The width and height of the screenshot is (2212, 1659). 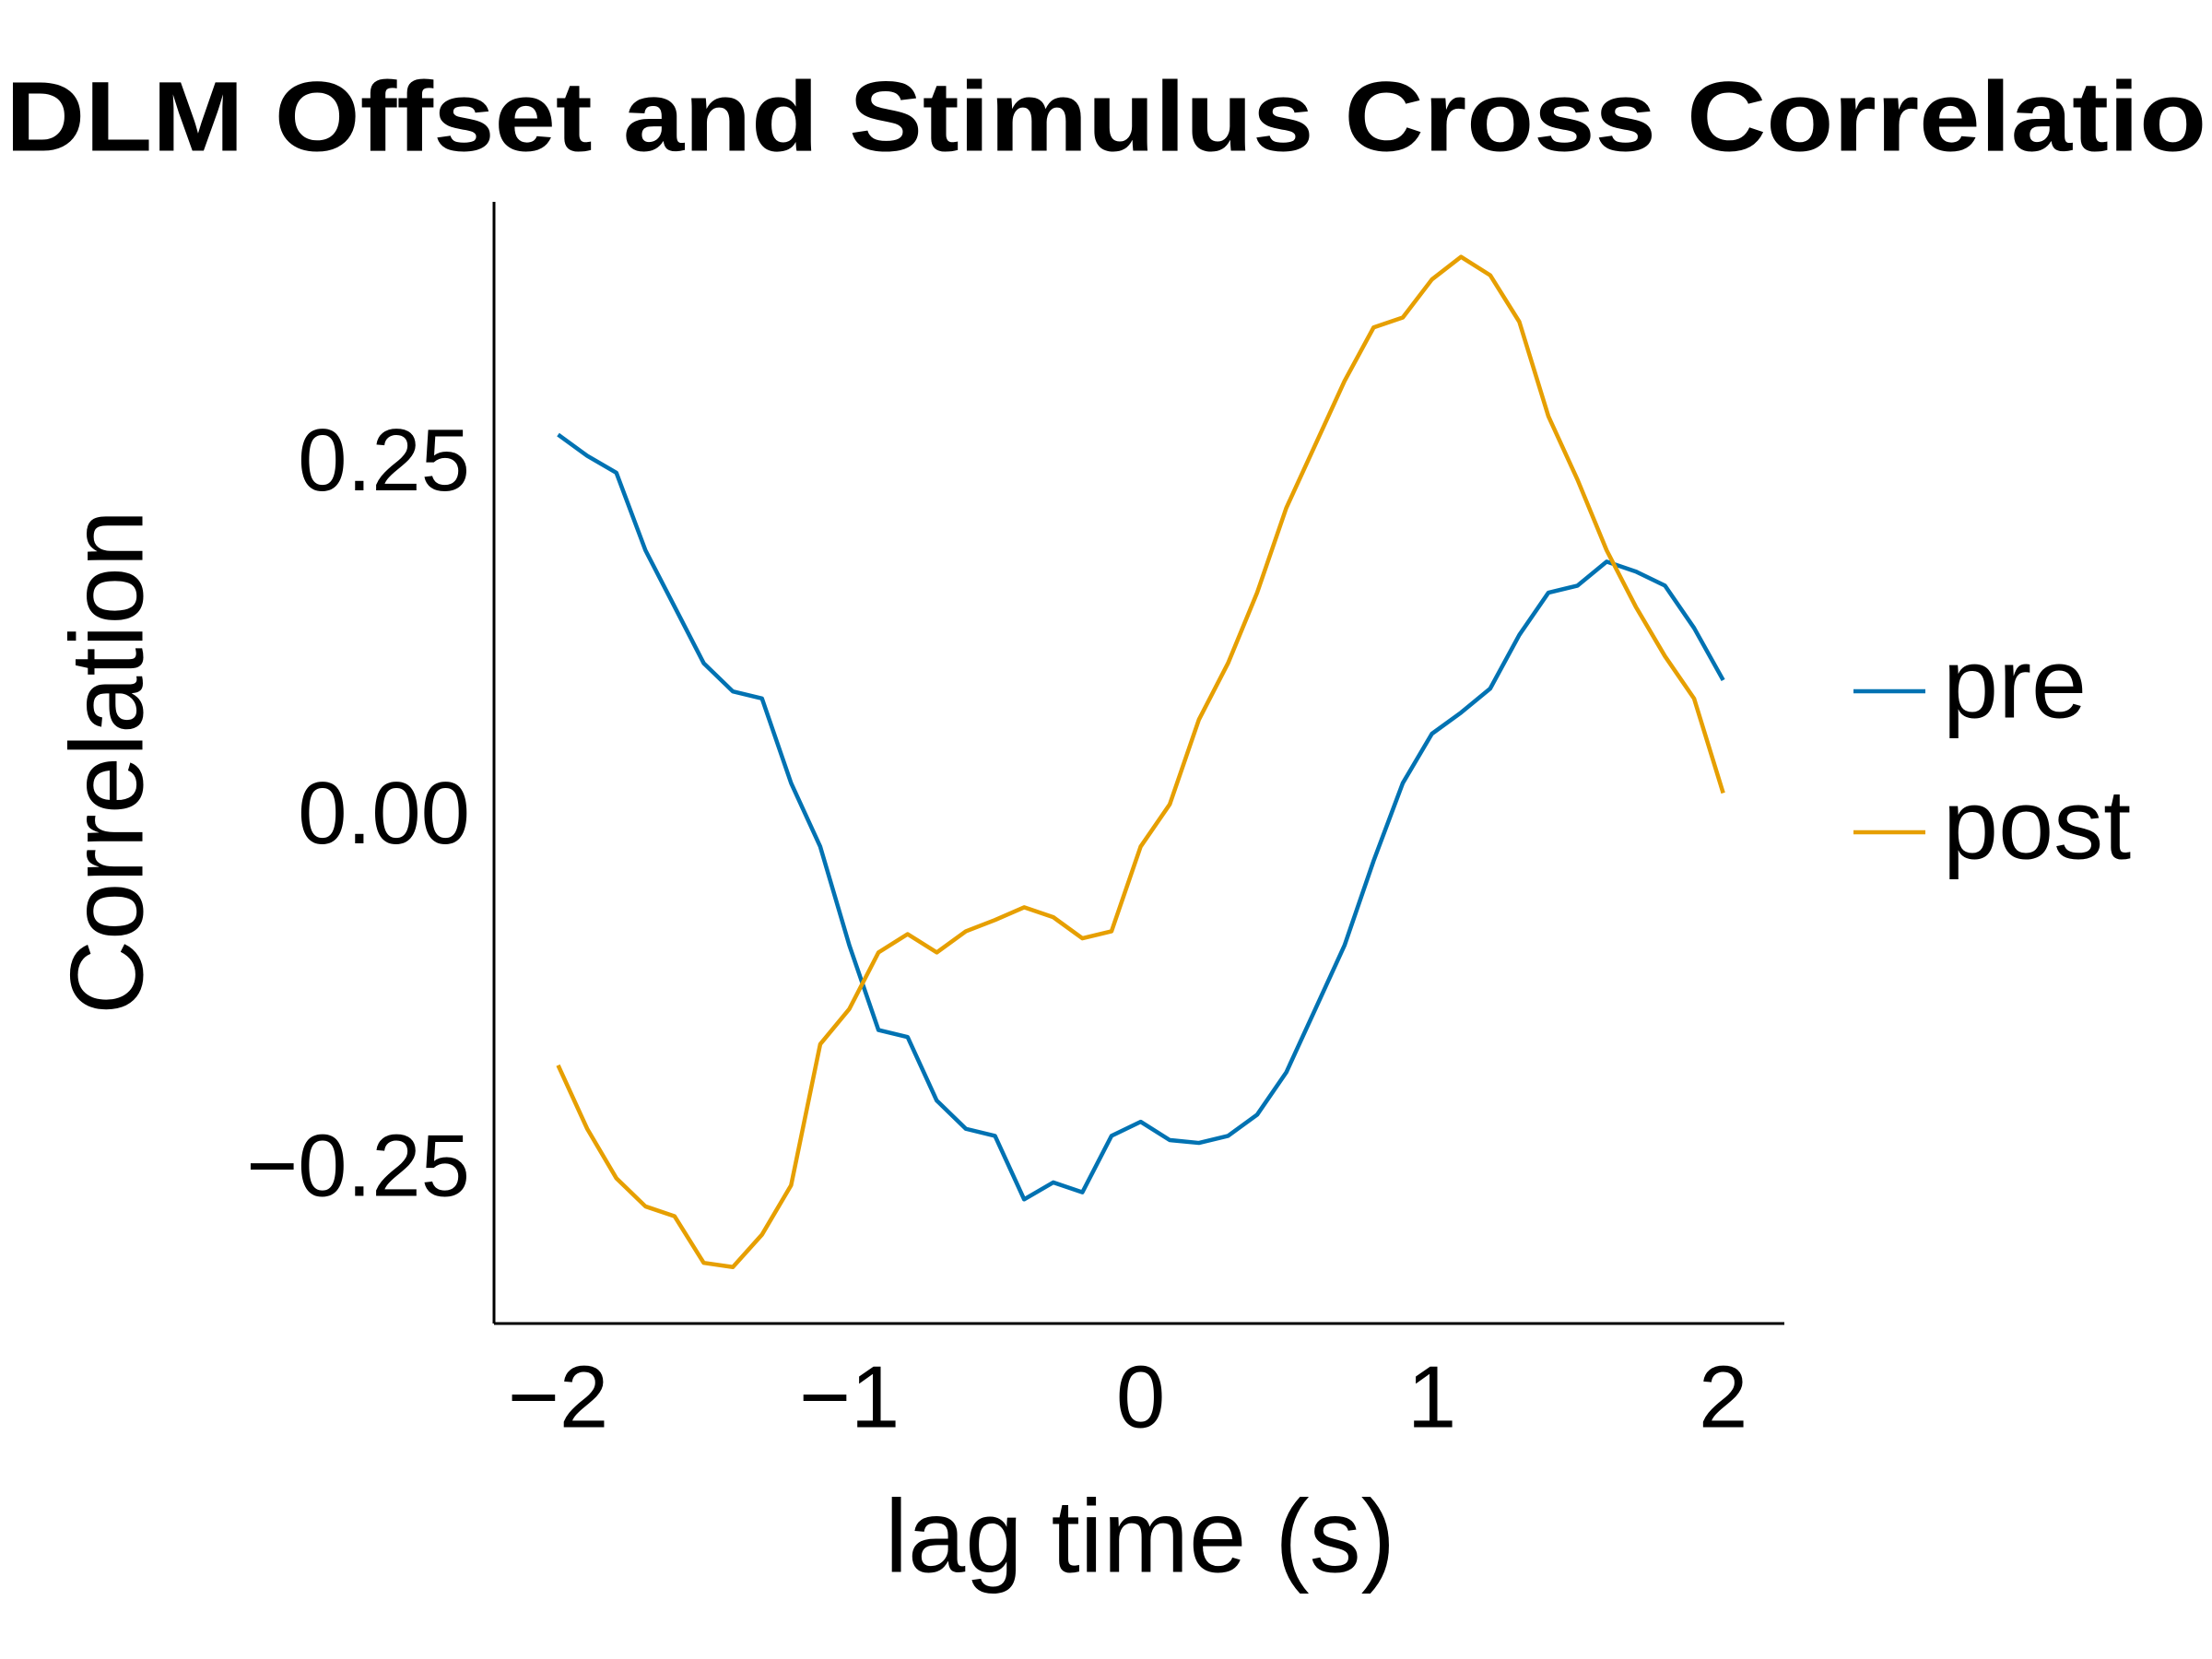 What do you see at coordinates (384, 813) in the screenshot?
I see `y-tick-label: 0.00` at bounding box center [384, 813].